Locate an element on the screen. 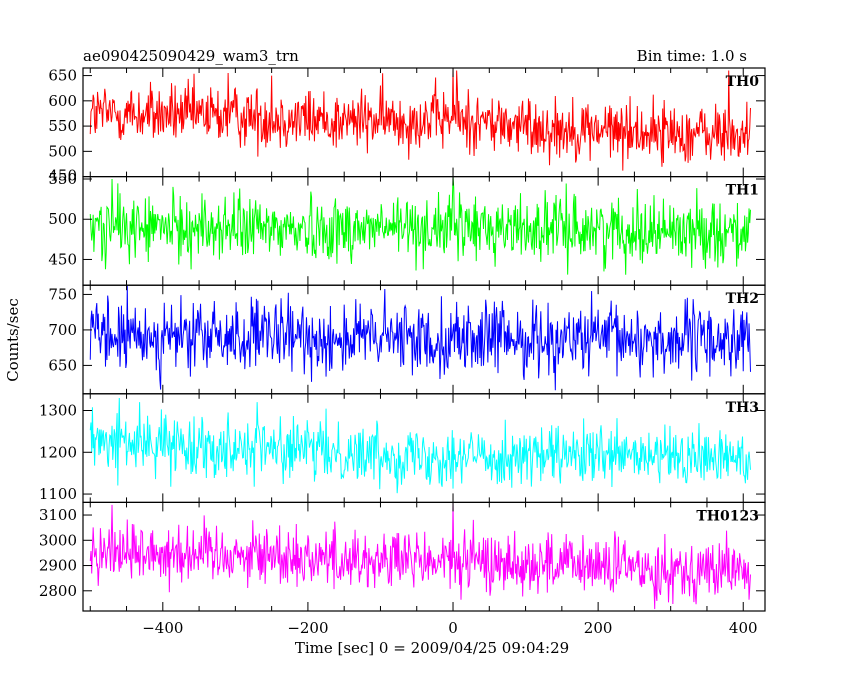 This screenshot has width=850, height=680. panel-th2: 650 700 750 TH2 is located at coordinates (407, 339).